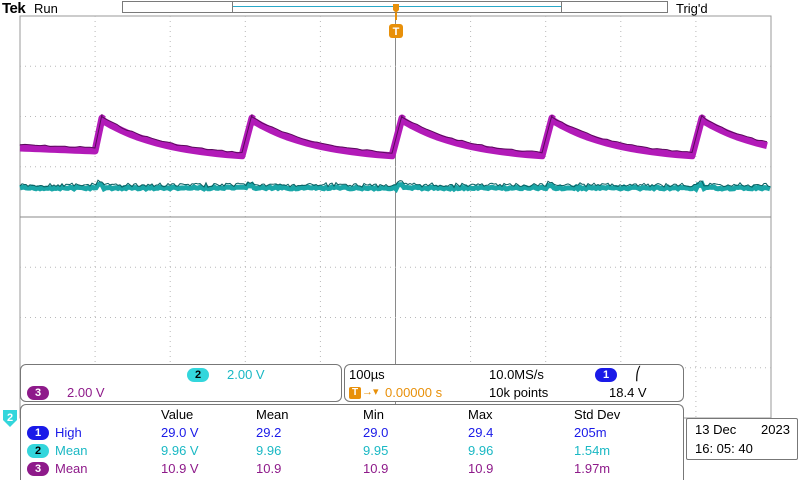  What do you see at coordinates (272, 414) in the screenshot?
I see `col-header-mean: Mean` at bounding box center [272, 414].